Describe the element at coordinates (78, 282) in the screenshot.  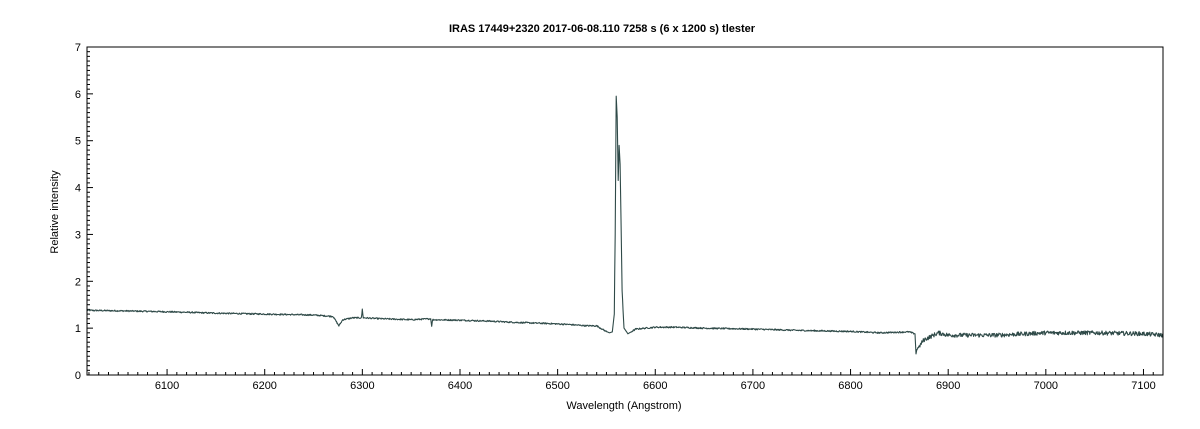
I see `y-tick-label: 2` at that location.